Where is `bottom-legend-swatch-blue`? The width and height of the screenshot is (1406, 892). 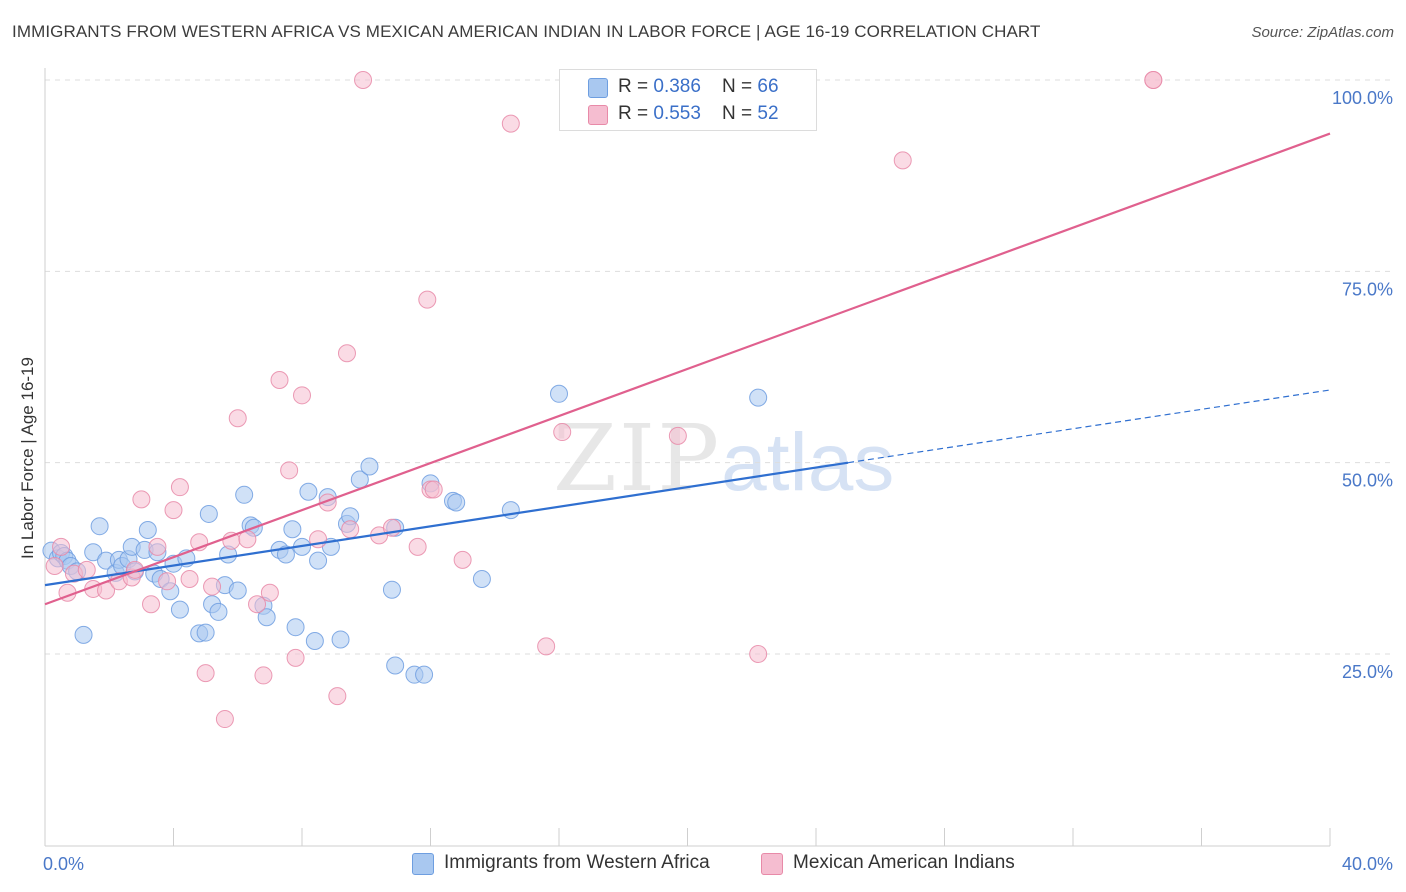 bottom-legend-swatch-blue is located at coordinates (423, 864).